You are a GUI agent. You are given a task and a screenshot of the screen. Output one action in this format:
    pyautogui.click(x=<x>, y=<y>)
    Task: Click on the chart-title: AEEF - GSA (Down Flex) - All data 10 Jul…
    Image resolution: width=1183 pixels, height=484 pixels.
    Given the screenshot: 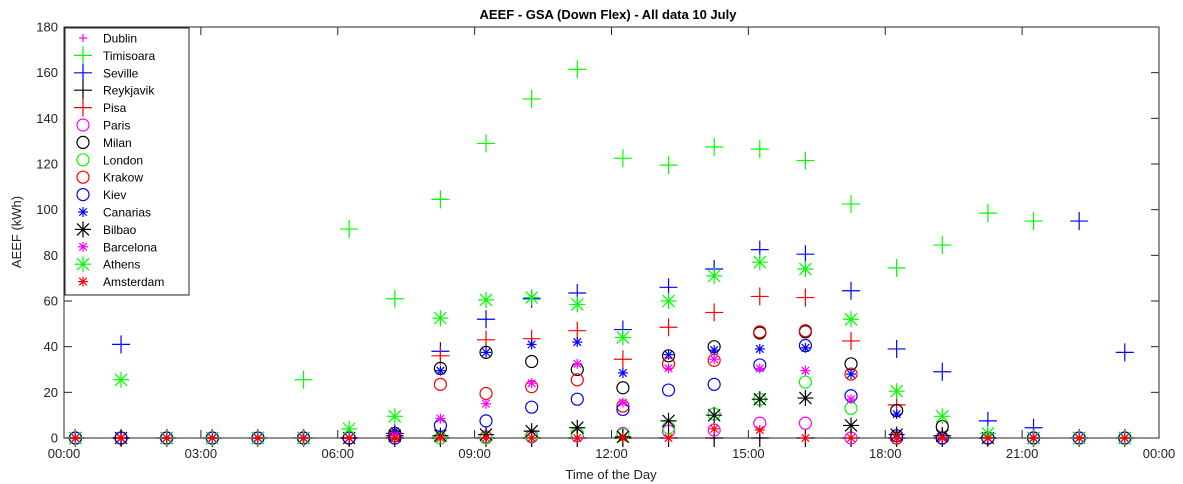 What is the action you would take?
    pyautogui.click(x=609, y=14)
    